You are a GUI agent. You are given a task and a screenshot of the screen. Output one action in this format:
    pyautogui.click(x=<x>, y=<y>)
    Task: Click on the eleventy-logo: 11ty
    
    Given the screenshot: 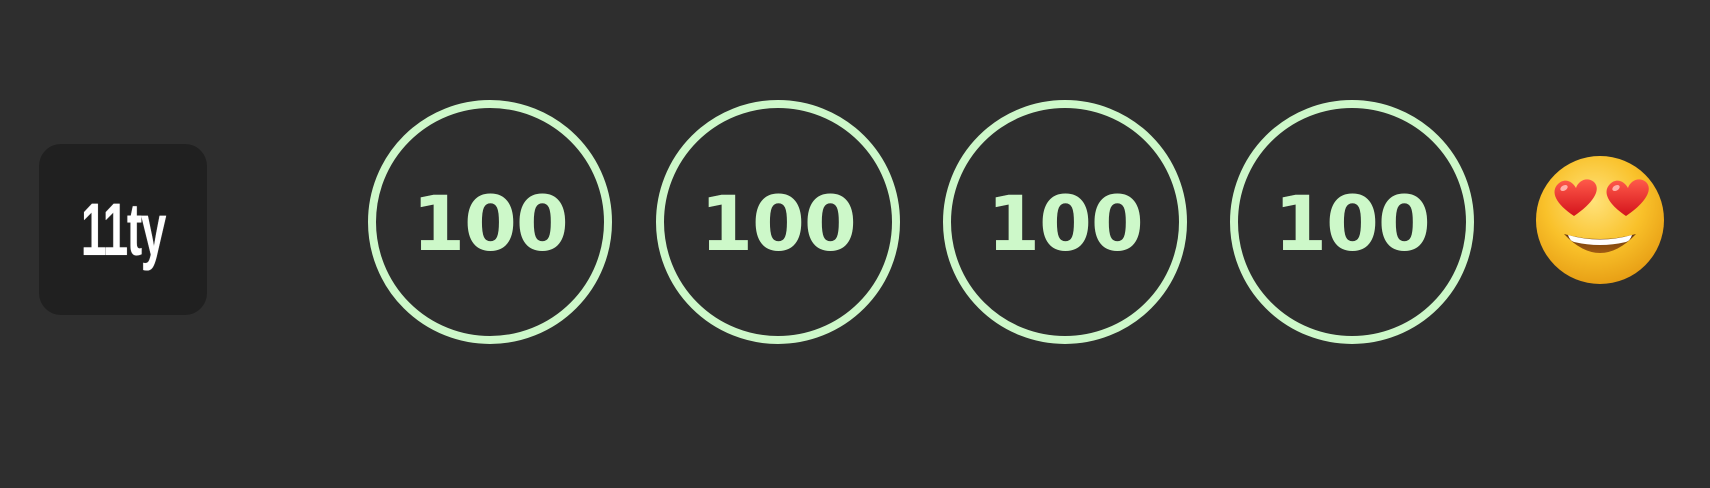 What is the action you would take?
    pyautogui.click(x=123, y=229)
    